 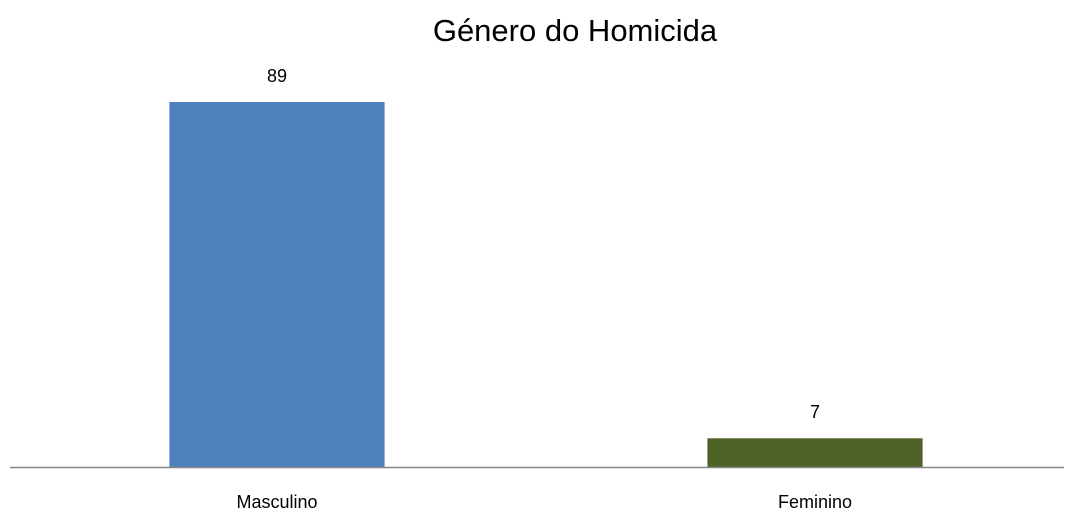 I want to click on value-label: 89, so click(x=277, y=76).